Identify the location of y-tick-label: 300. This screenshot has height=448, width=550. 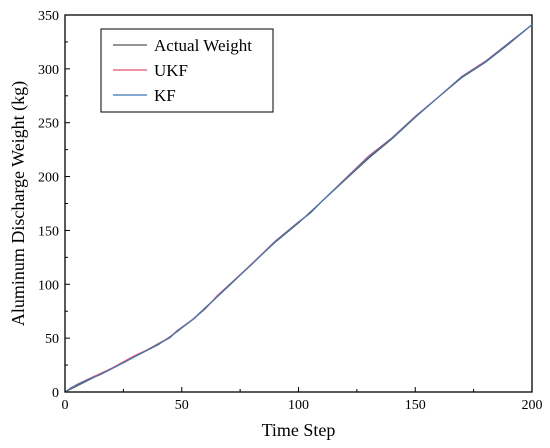
(48, 70).